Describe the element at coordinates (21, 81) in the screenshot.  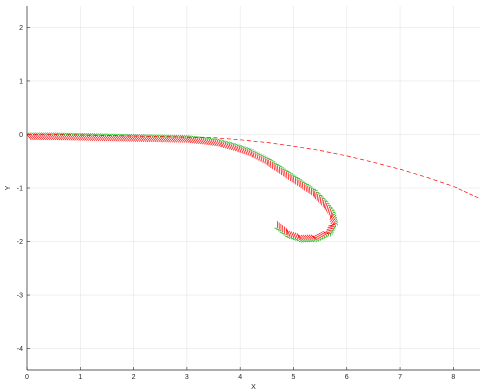
I see `y-tick-label: 1` at that location.